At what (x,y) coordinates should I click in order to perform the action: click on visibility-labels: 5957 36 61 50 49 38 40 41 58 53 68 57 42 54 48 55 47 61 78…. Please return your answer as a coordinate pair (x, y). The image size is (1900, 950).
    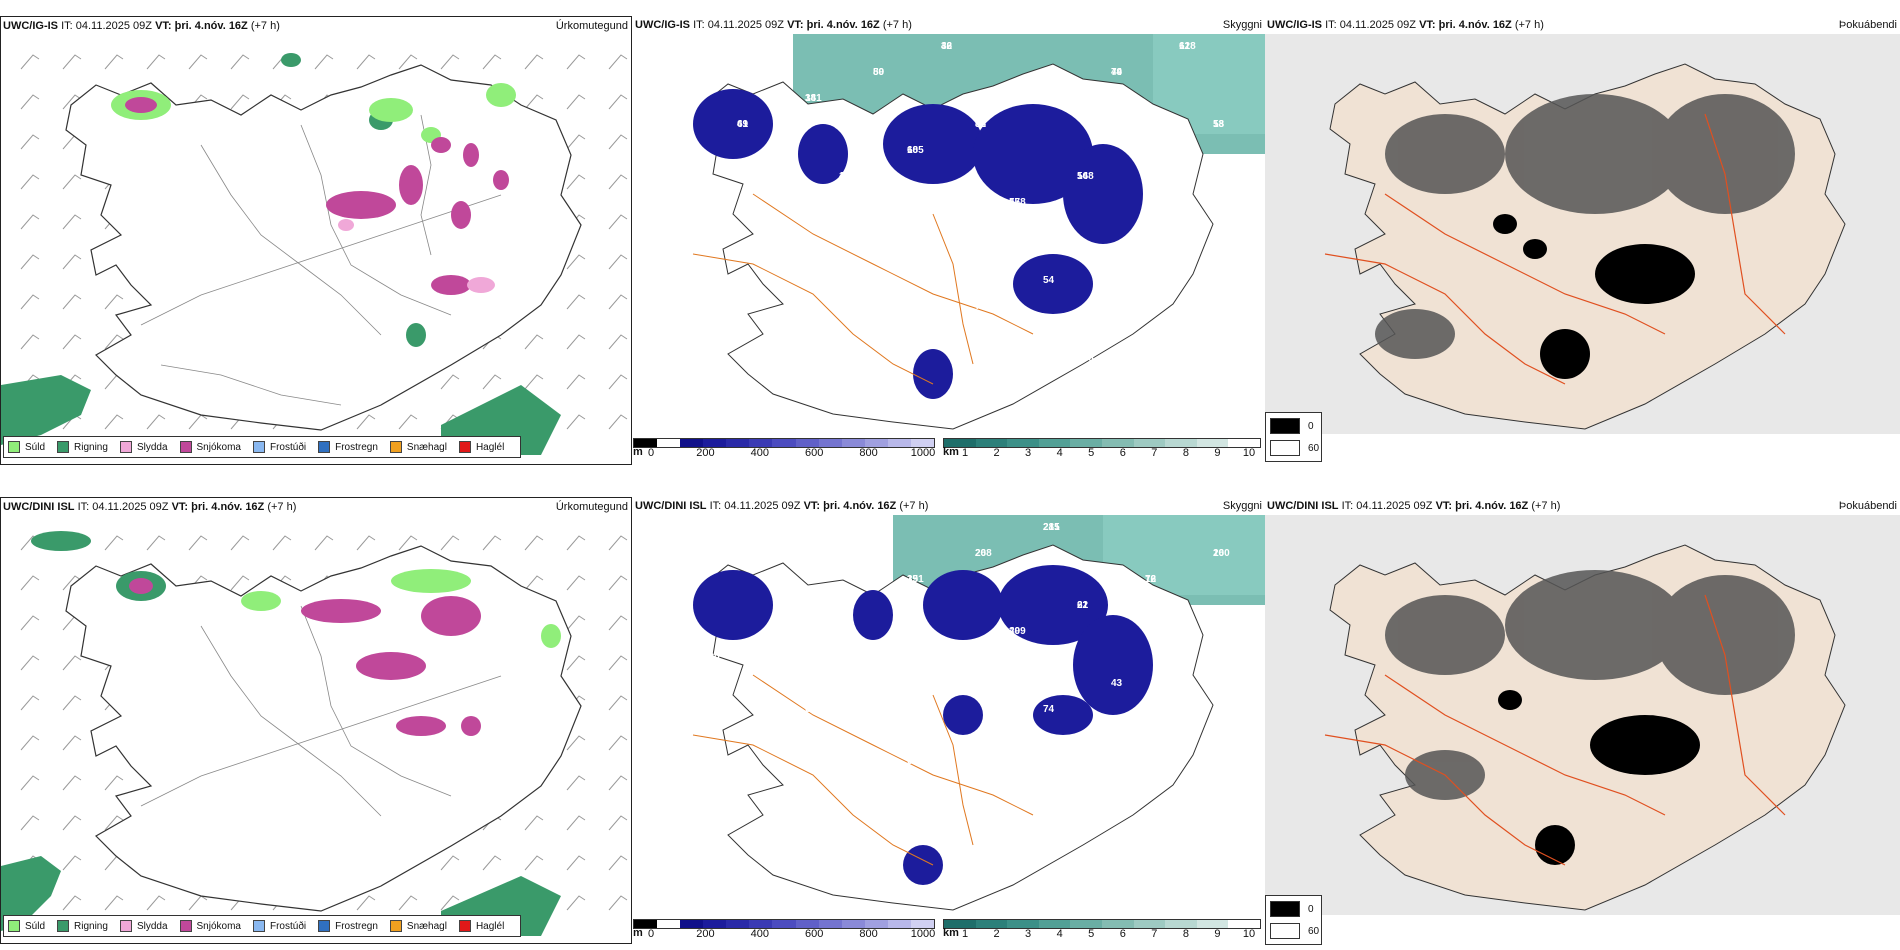
    Looking at the image, I should click on (964, 215).